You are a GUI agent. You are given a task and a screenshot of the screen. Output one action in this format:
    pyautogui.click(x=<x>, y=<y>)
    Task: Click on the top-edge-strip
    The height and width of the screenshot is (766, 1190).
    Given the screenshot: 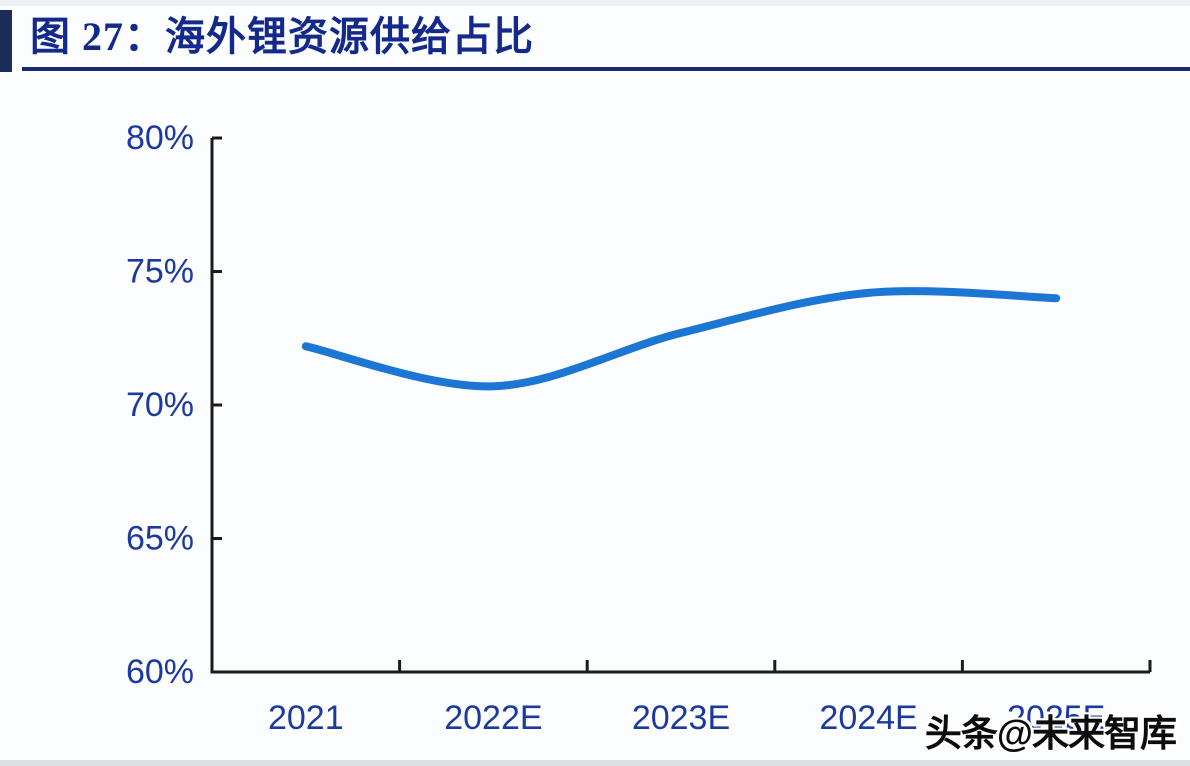 What is the action you would take?
    pyautogui.click(x=595, y=3)
    